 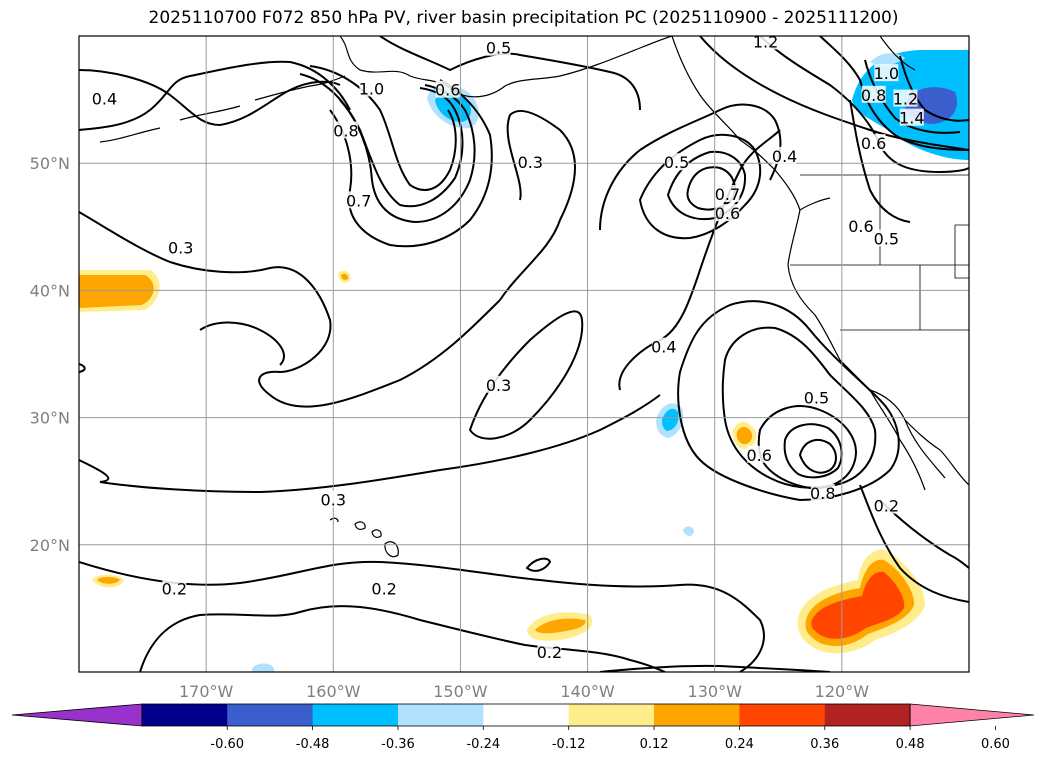 What do you see at coordinates (82, 368) in the screenshot?
I see `contour-0-3-left` at bounding box center [82, 368].